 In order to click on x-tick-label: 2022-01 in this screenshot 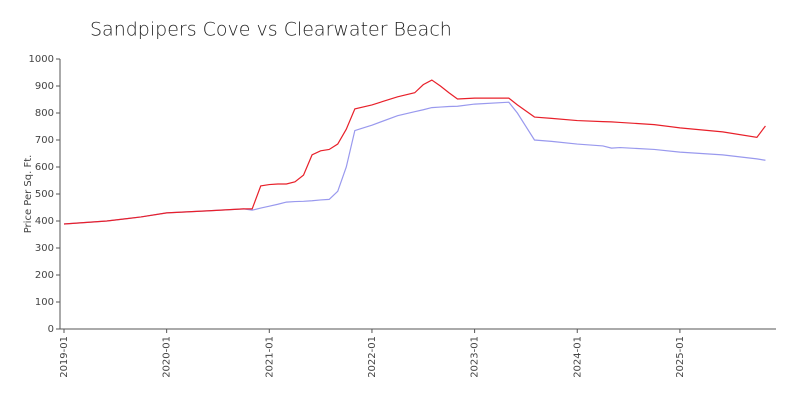, I will do `click(372, 357)`.